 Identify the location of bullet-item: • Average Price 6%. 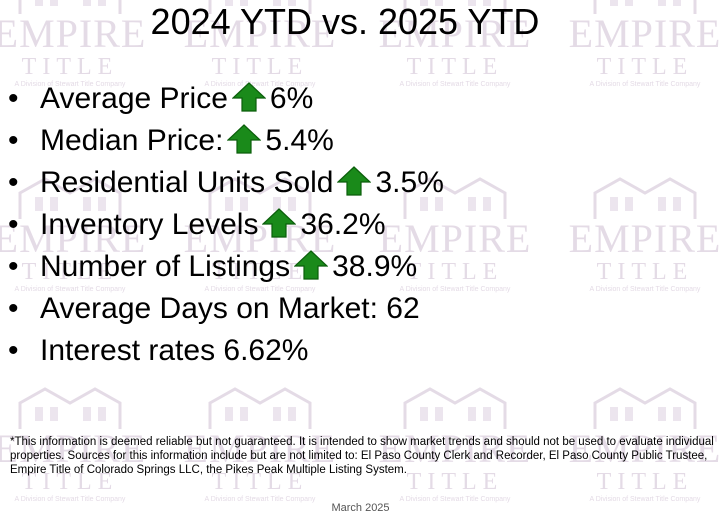
(226, 99).